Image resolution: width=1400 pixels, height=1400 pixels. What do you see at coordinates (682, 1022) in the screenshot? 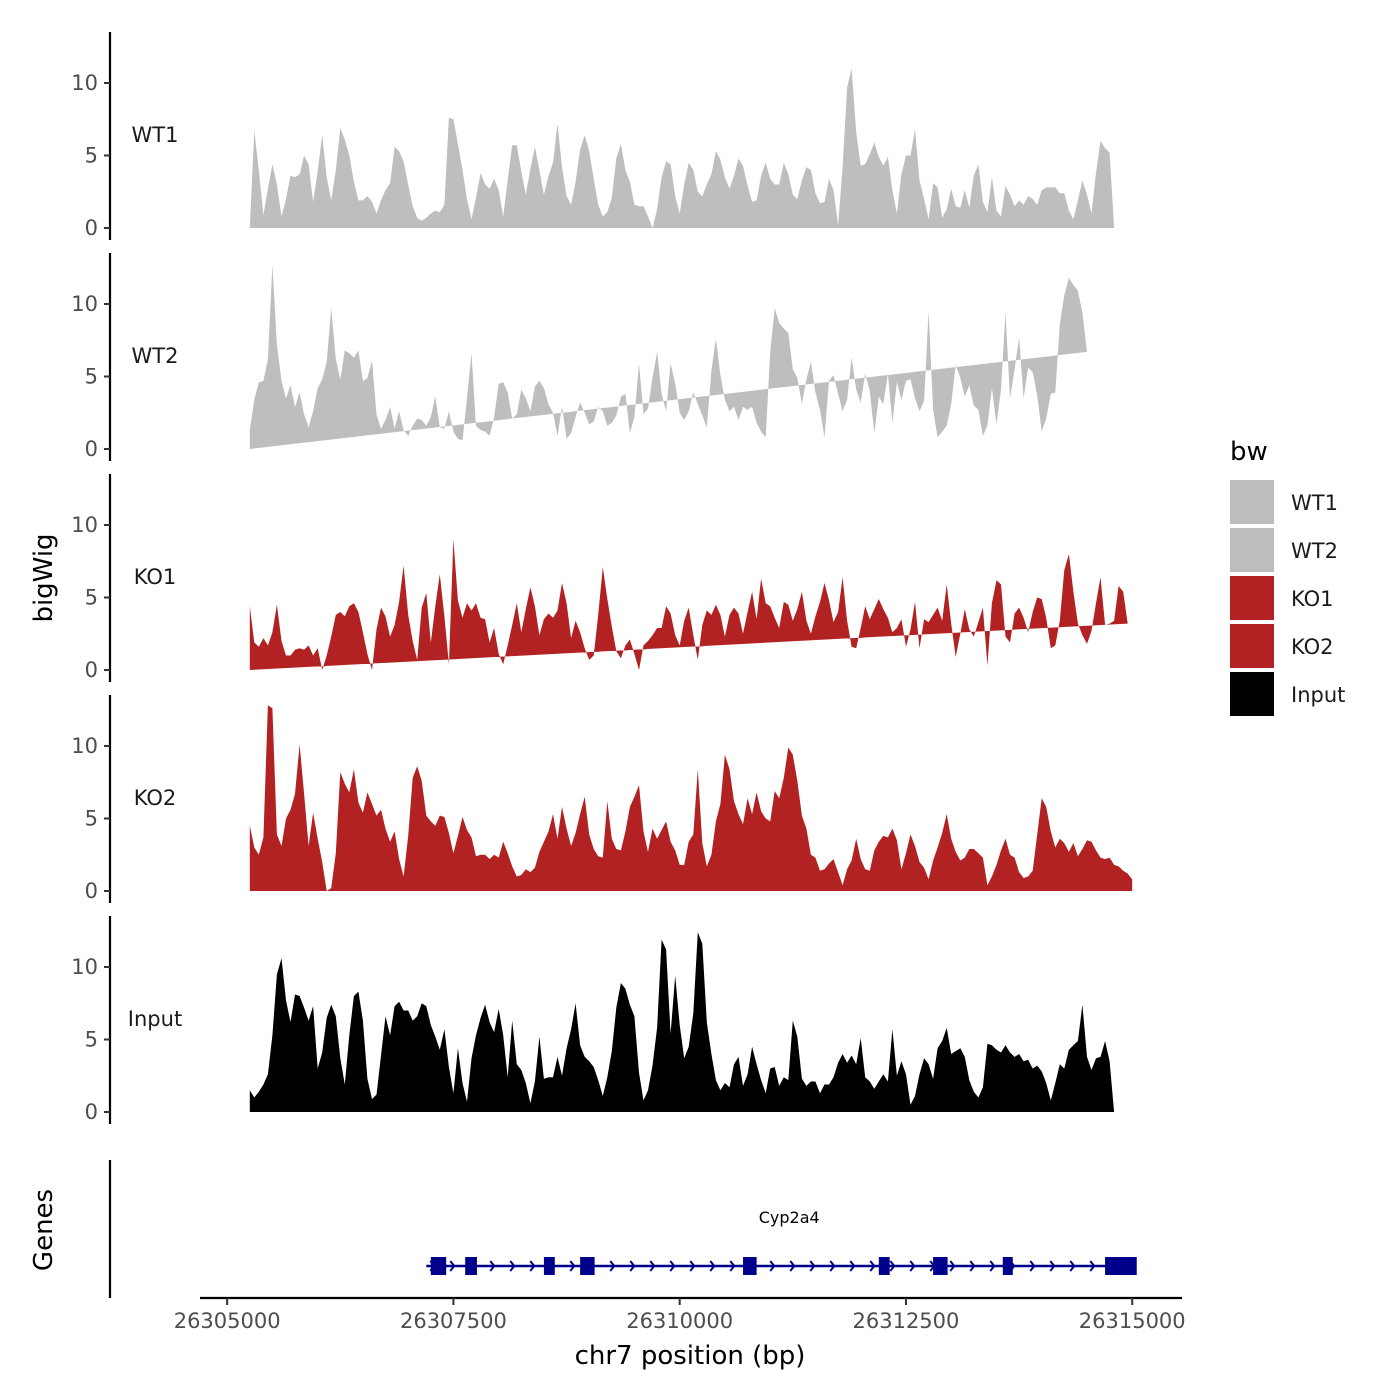
I see `coverage-area-input` at bounding box center [682, 1022].